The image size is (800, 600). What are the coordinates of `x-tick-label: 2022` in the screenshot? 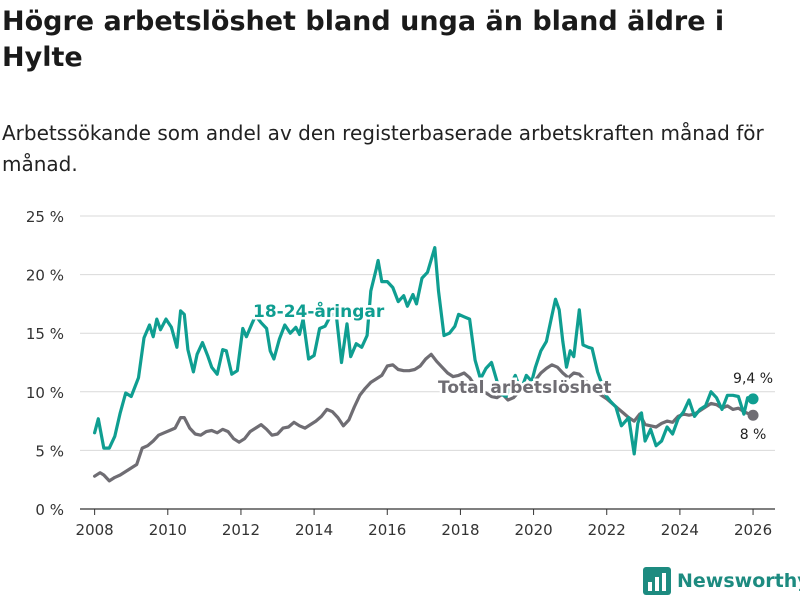 It's located at (607, 530).